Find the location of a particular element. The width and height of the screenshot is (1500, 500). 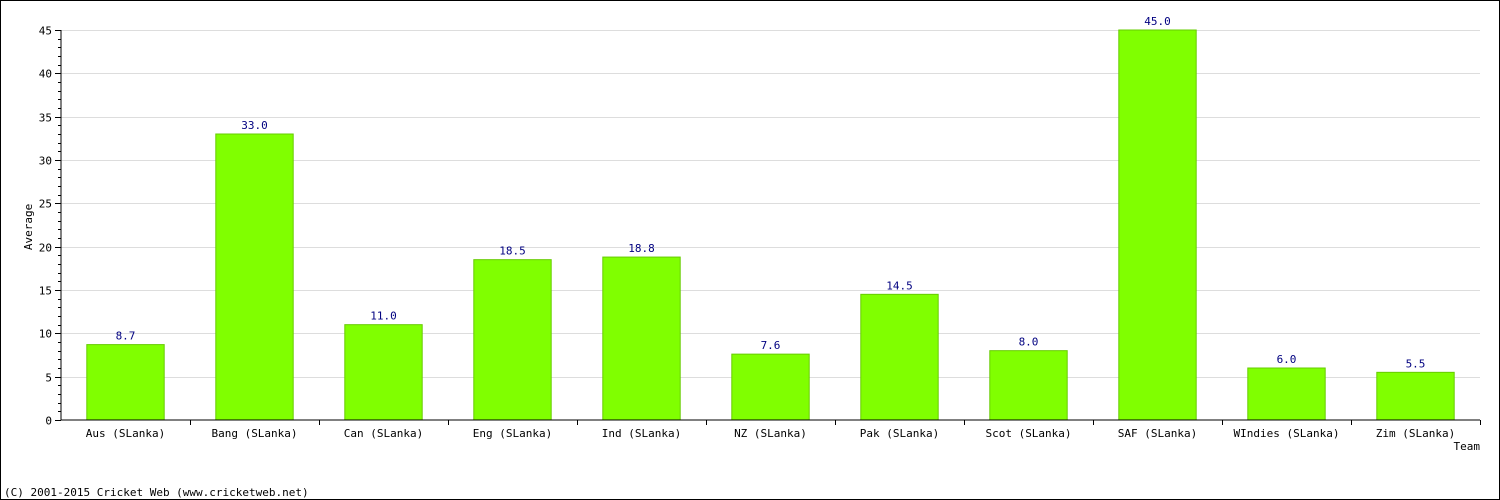

bar-value-label: 11.0 is located at coordinates (383, 316).